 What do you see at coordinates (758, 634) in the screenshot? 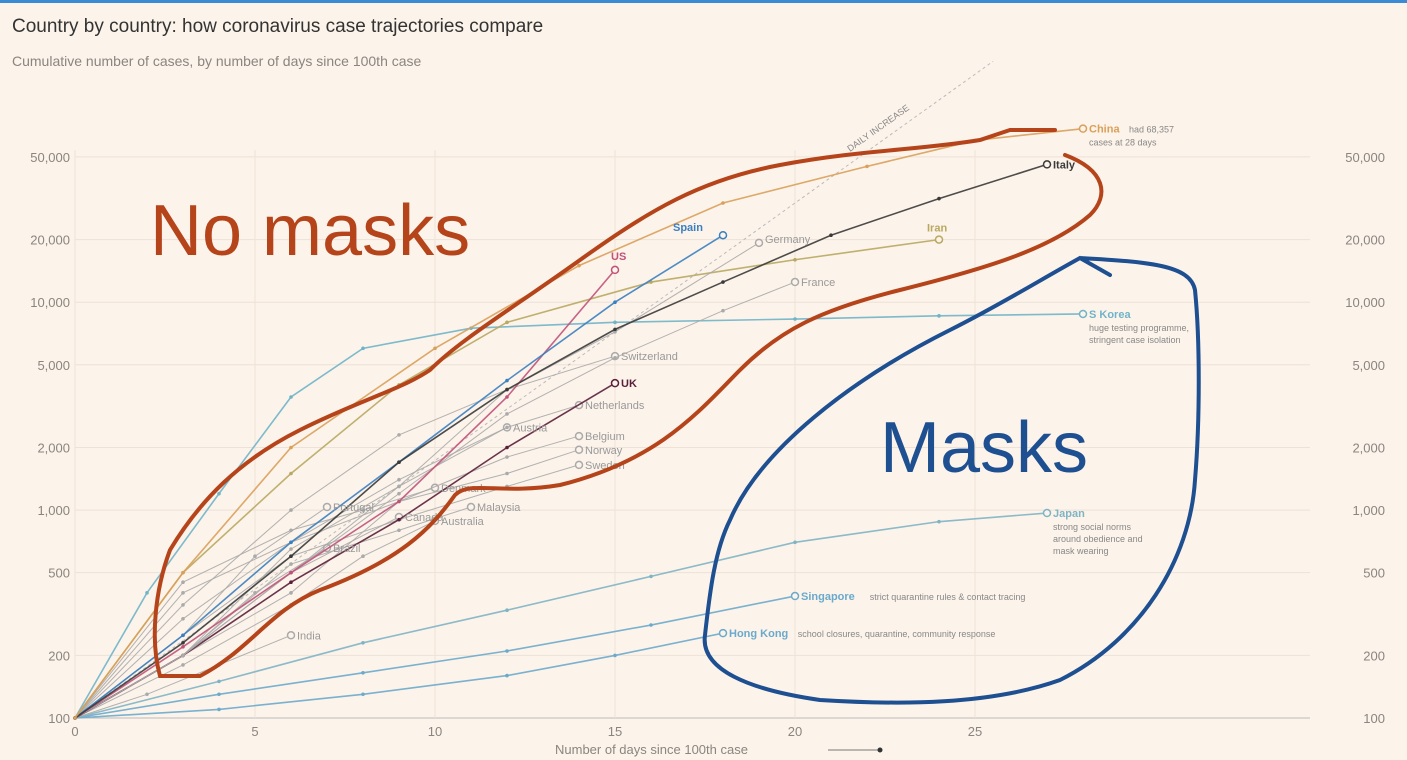
I see `series-label: Hong Kong` at bounding box center [758, 634].